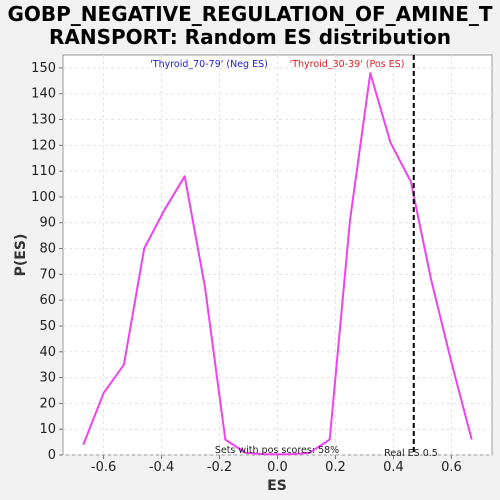 This screenshot has width=500, height=500. Describe the element at coordinates (47, 326) in the screenshot. I see `y-tick-label: 50` at that location.